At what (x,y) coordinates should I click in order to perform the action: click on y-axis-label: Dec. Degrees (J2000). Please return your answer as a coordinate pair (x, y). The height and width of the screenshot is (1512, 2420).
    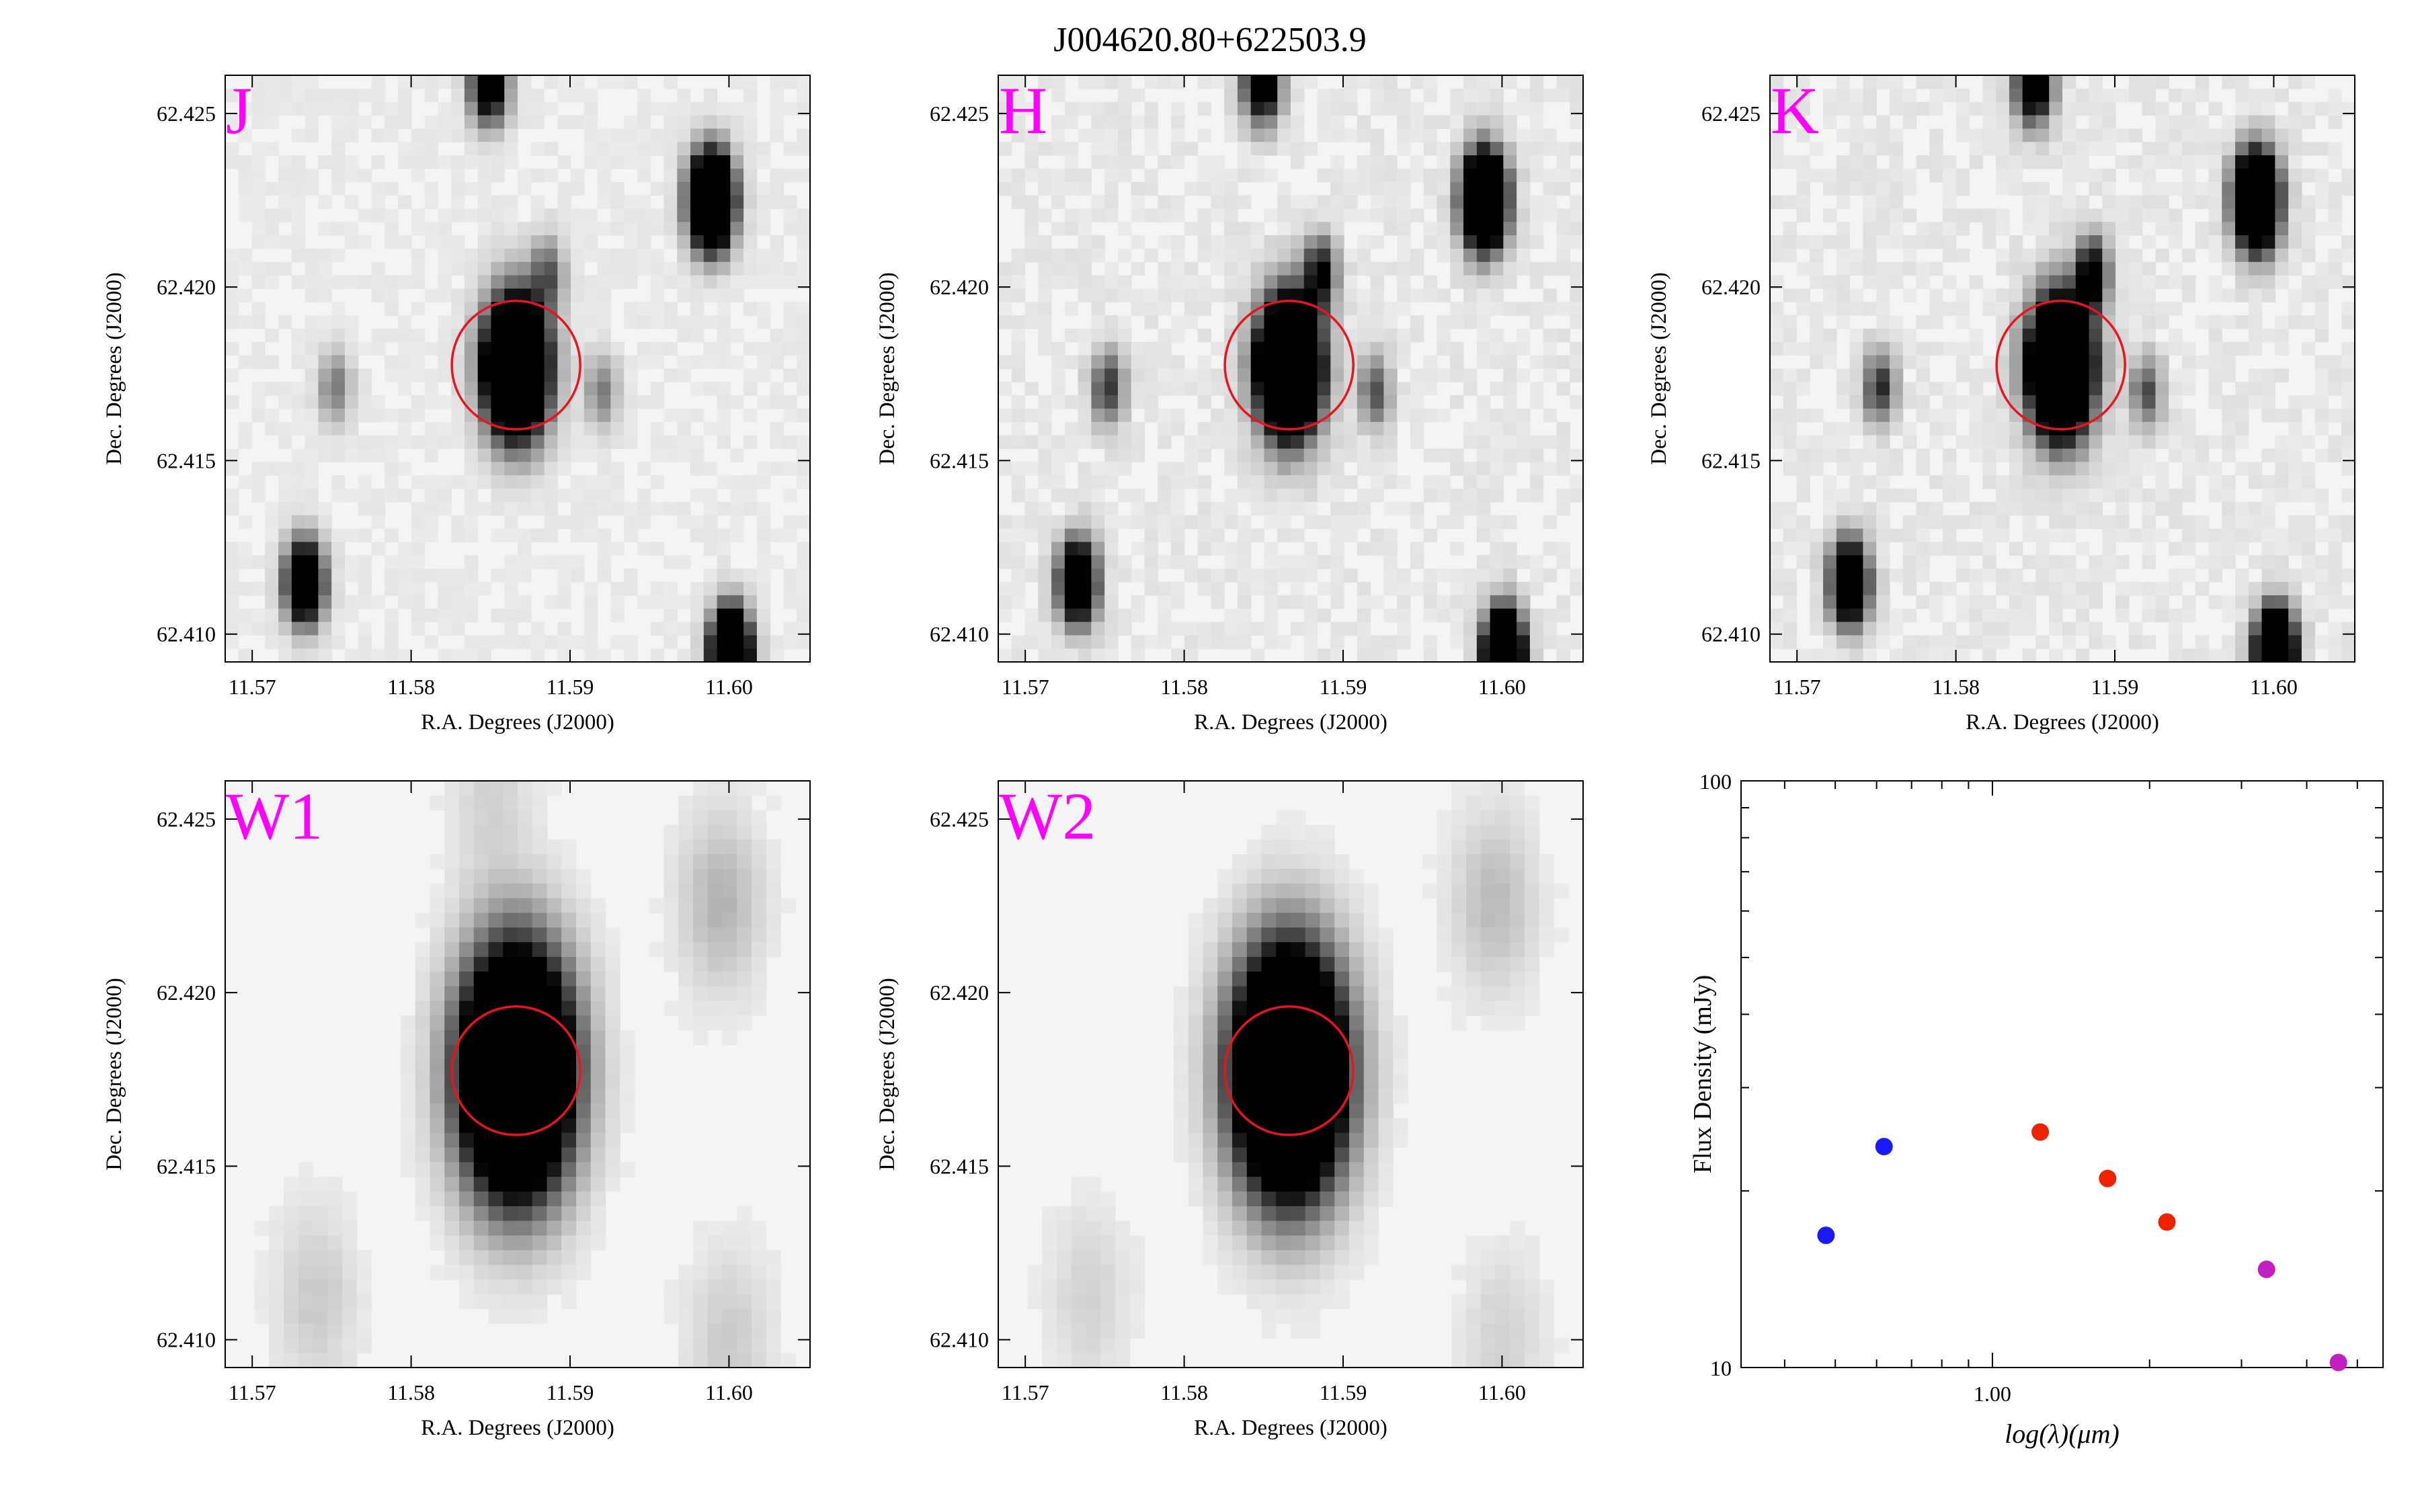
    Looking at the image, I should click on (1659, 369).